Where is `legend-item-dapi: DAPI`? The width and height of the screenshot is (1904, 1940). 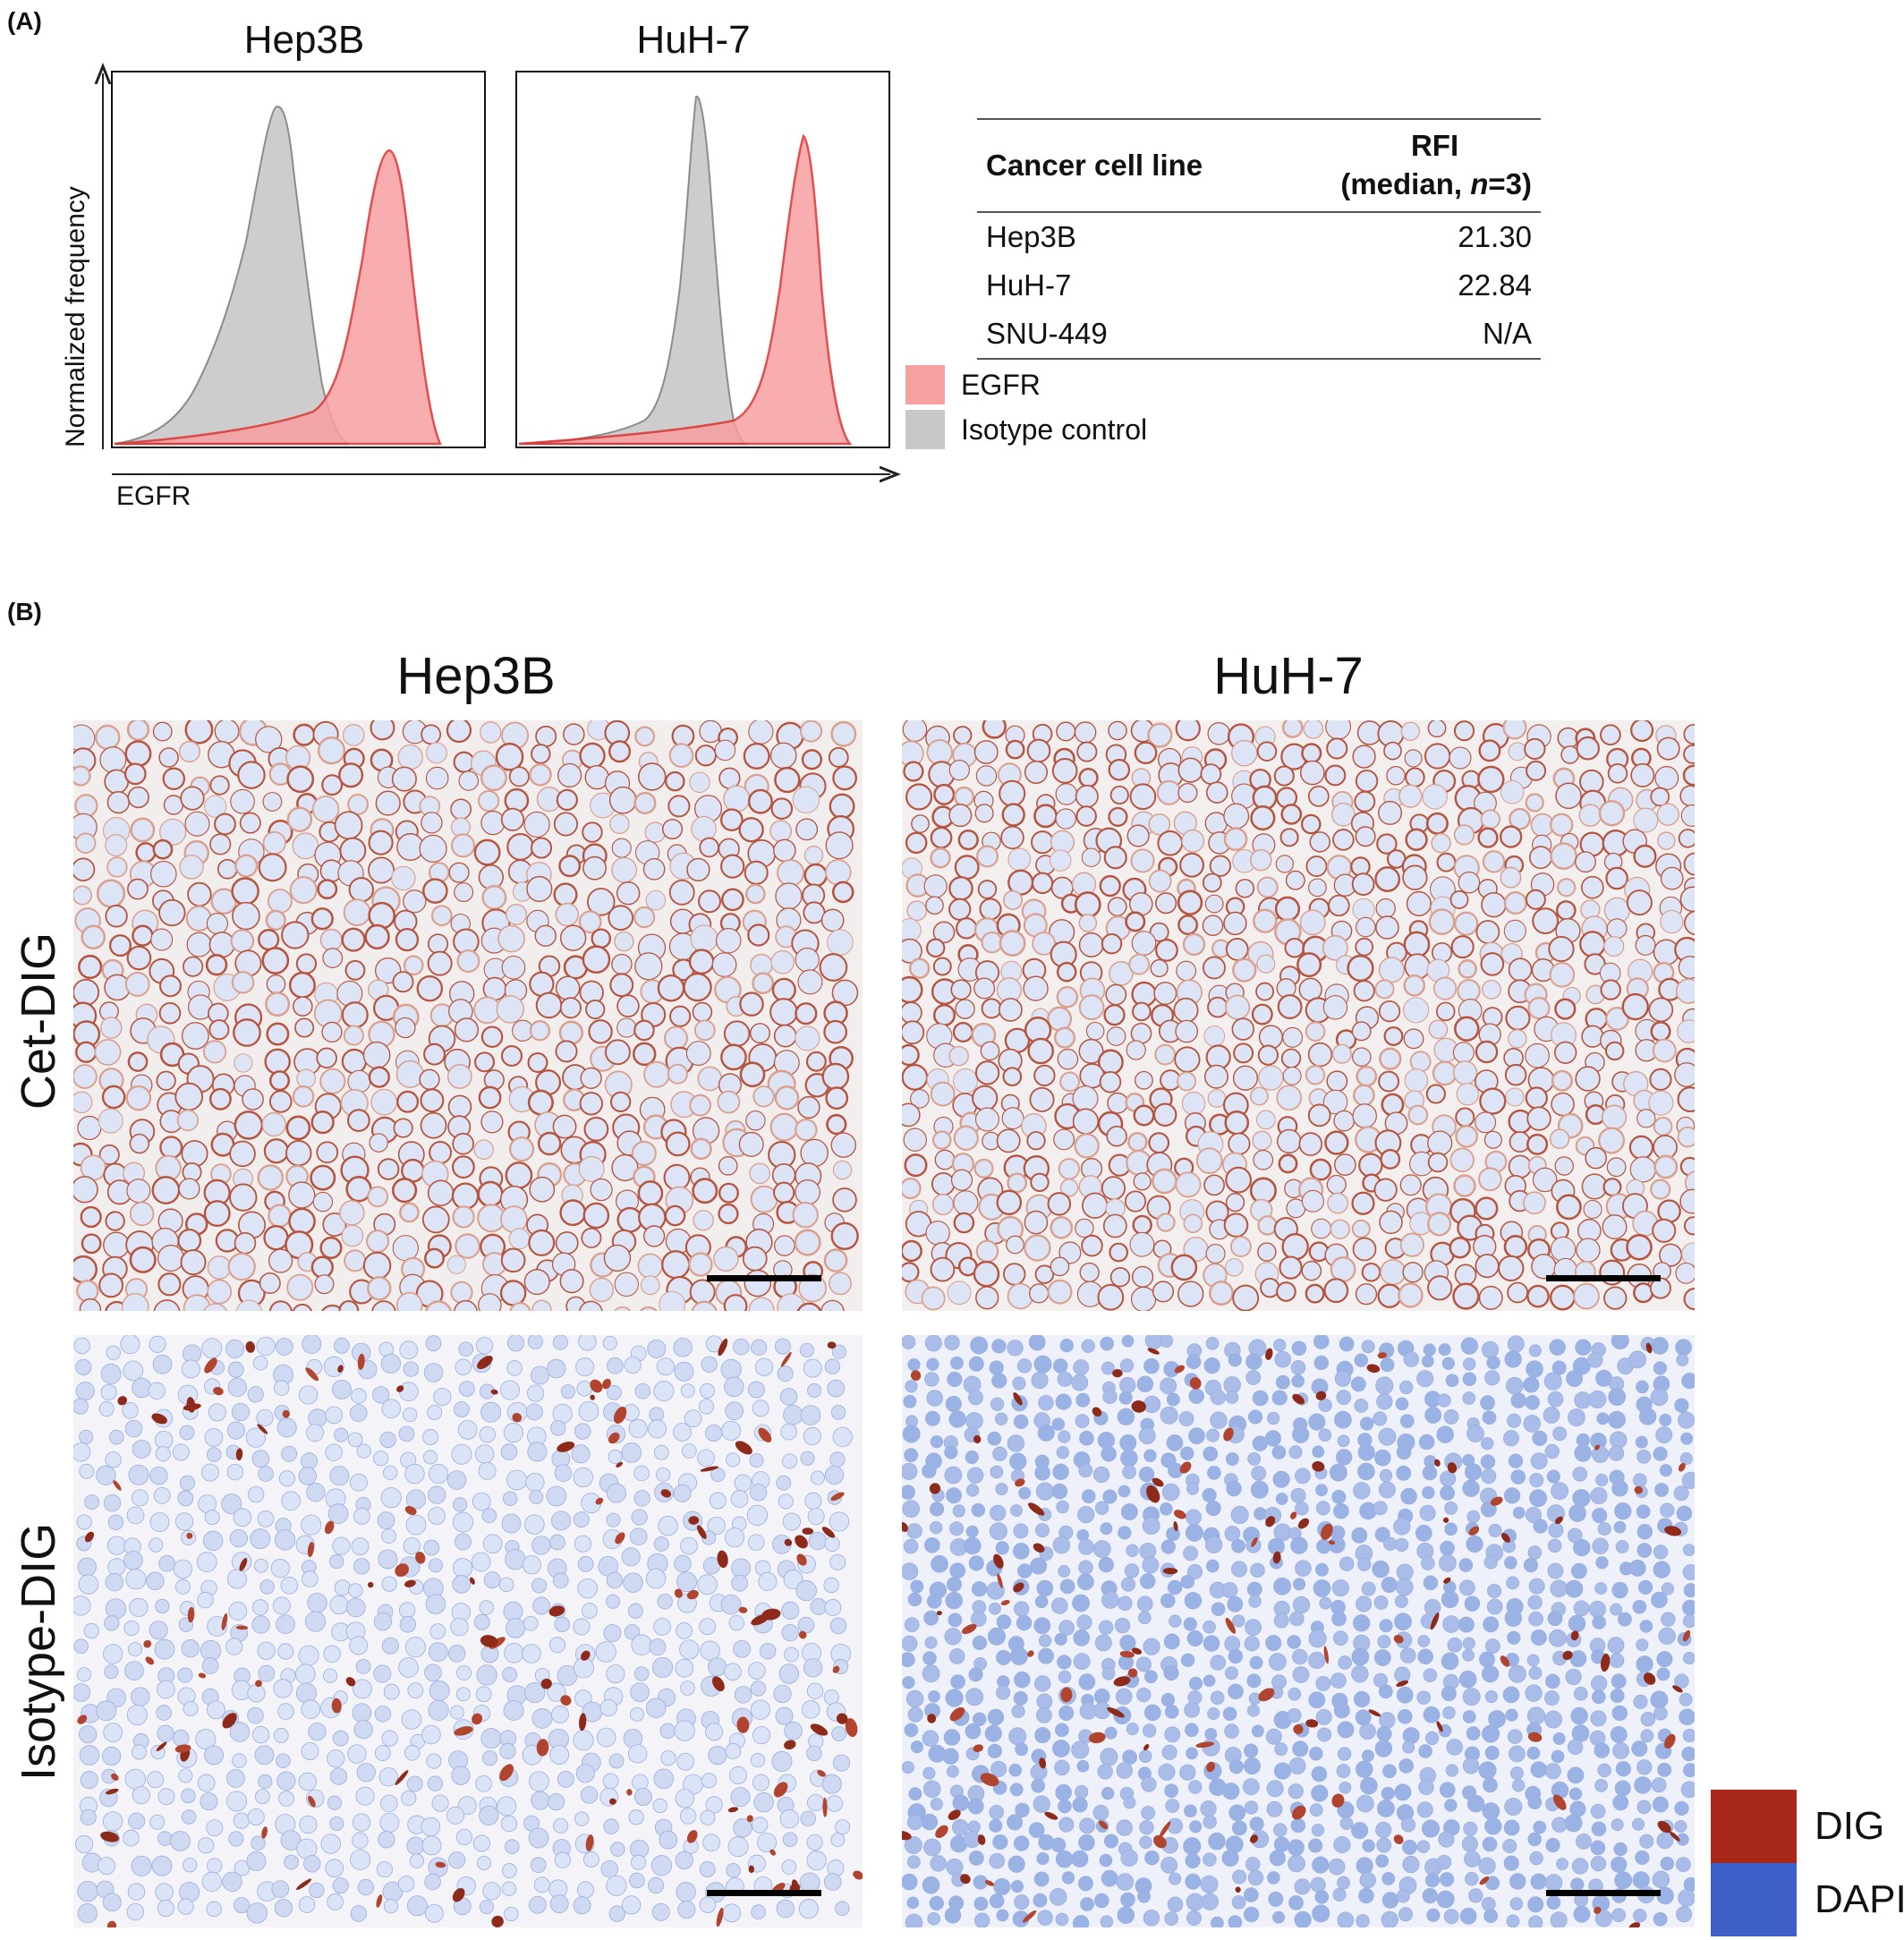
legend-item-dapi: DAPI is located at coordinates (1807, 1899).